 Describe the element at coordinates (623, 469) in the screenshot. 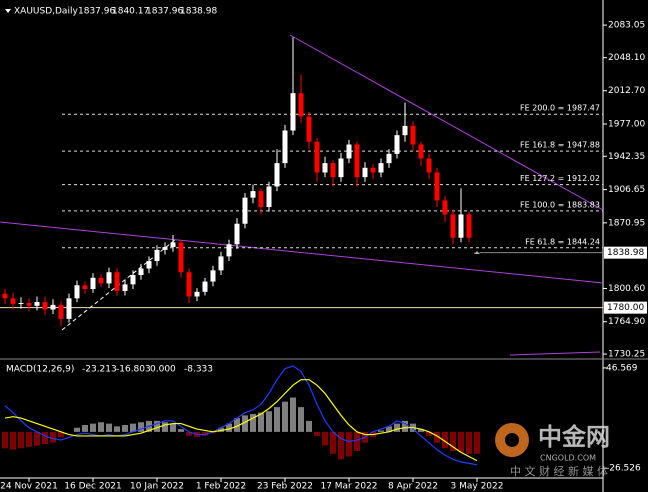

I see `y-tick-label: -26.526` at that location.